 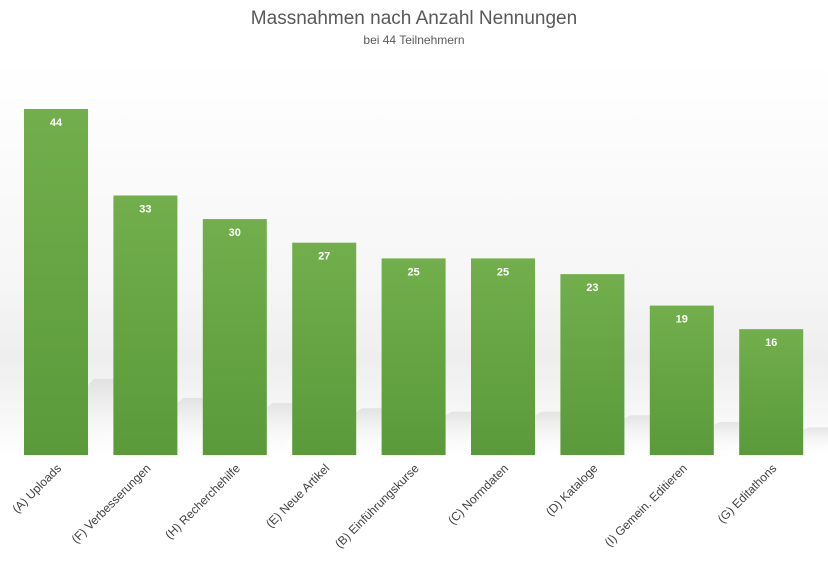 What do you see at coordinates (414, 40) in the screenshot?
I see `chart-subtitle: bei 44 Teilnehmern` at bounding box center [414, 40].